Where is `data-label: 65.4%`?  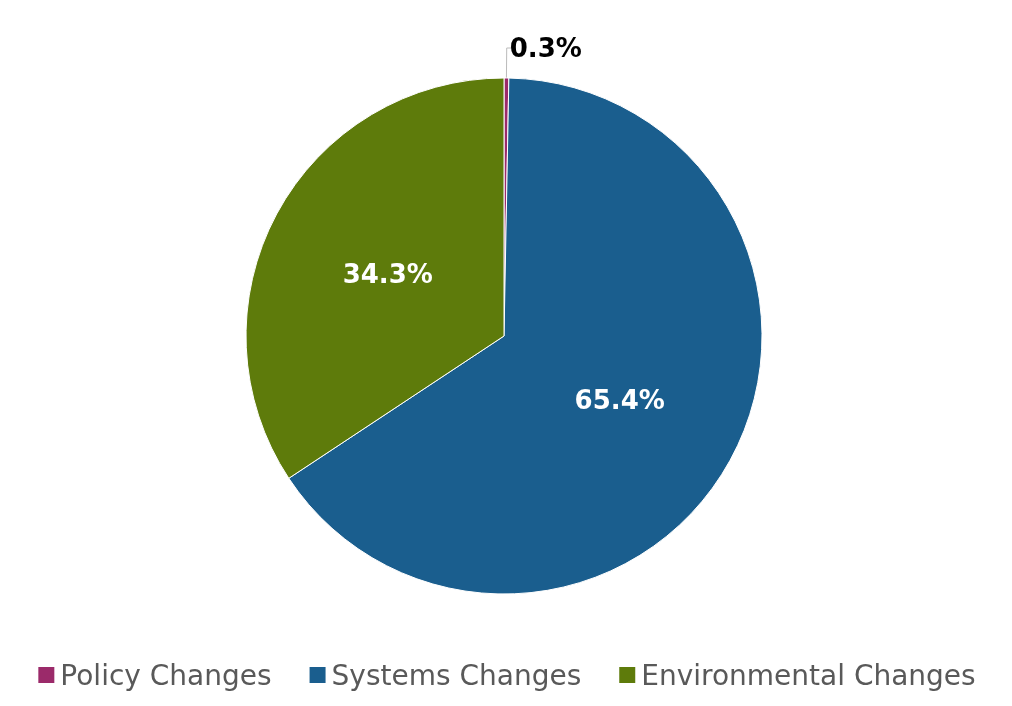
data-label: 65.4% is located at coordinates (619, 399).